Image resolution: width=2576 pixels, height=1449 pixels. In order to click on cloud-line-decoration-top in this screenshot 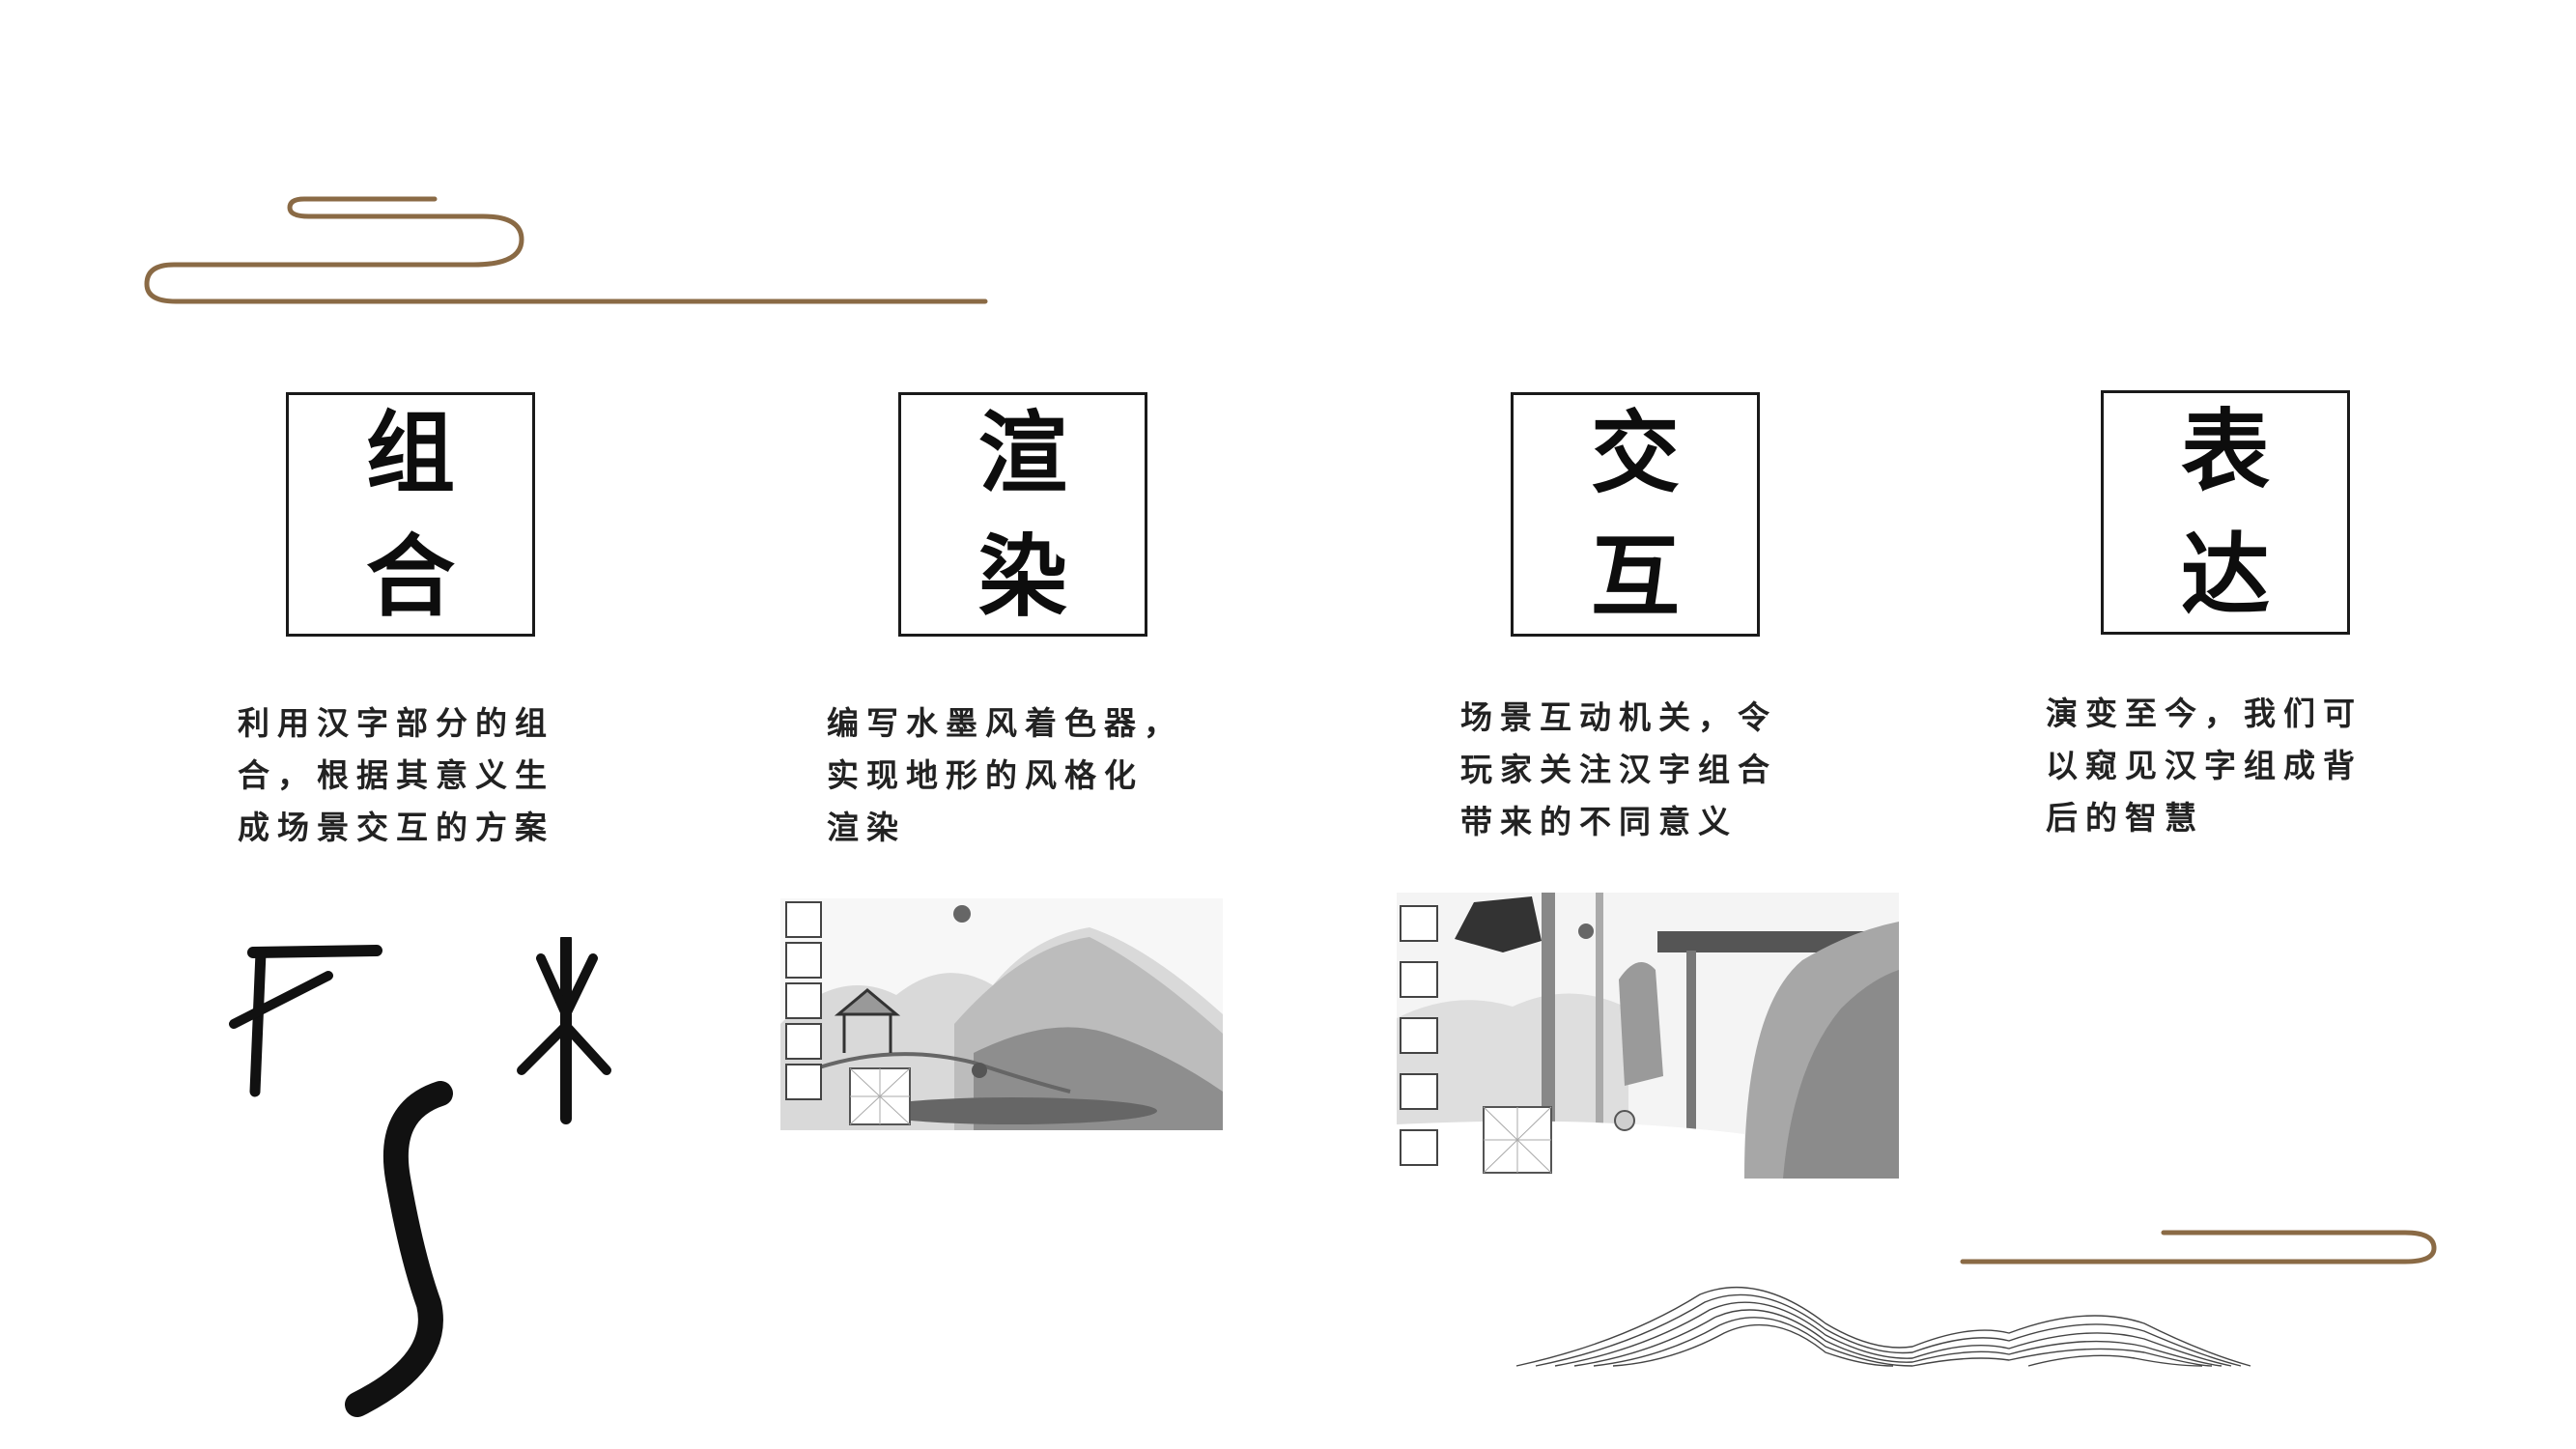, I will do `click(566, 250)`.